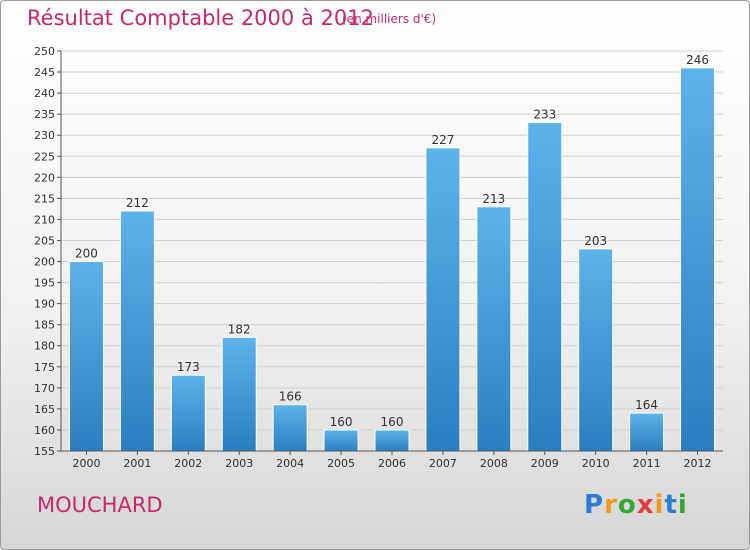 Image resolution: width=750 pixels, height=550 pixels. Describe the element at coordinates (44, 388) in the screenshot. I see `y-tick-label: 170` at that location.